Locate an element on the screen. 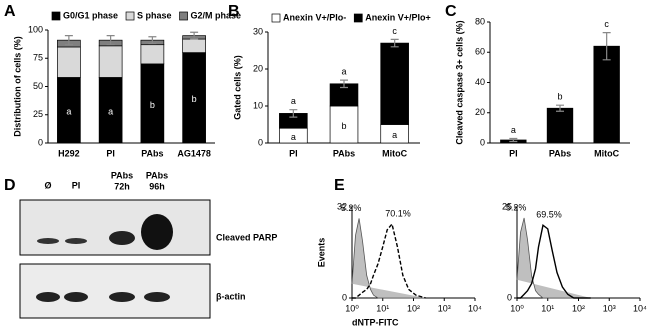  y-axis-label: Cleaved caspase 3+ cells (%) is located at coordinates (459, 82).